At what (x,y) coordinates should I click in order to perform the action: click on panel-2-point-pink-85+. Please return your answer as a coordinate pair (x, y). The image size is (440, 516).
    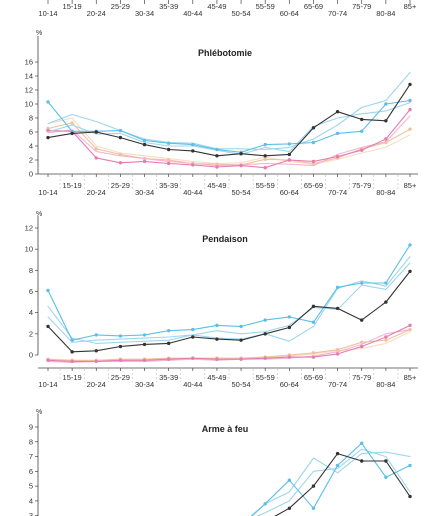
    Looking at the image, I should click on (410, 325).